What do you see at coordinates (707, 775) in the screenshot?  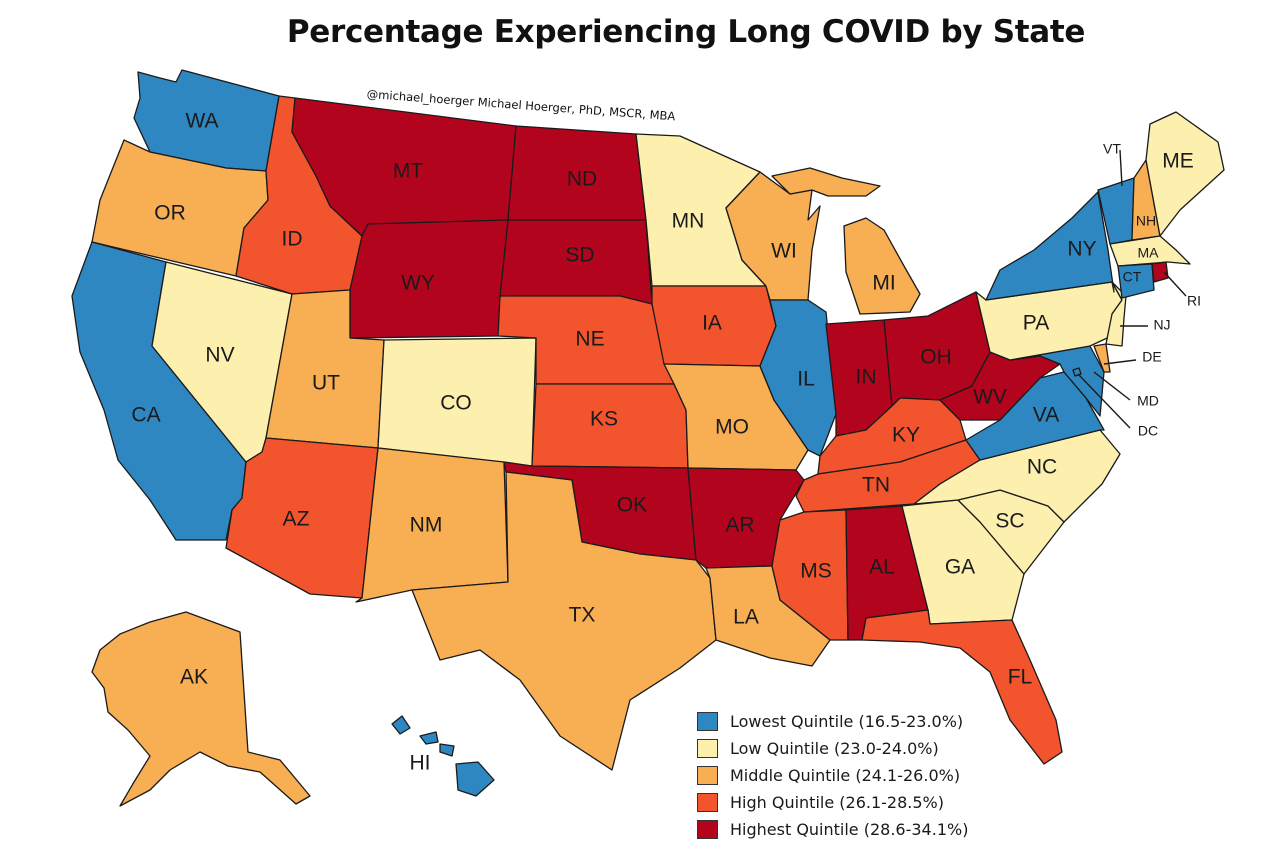 I see `legend-swatch-middle` at bounding box center [707, 775].